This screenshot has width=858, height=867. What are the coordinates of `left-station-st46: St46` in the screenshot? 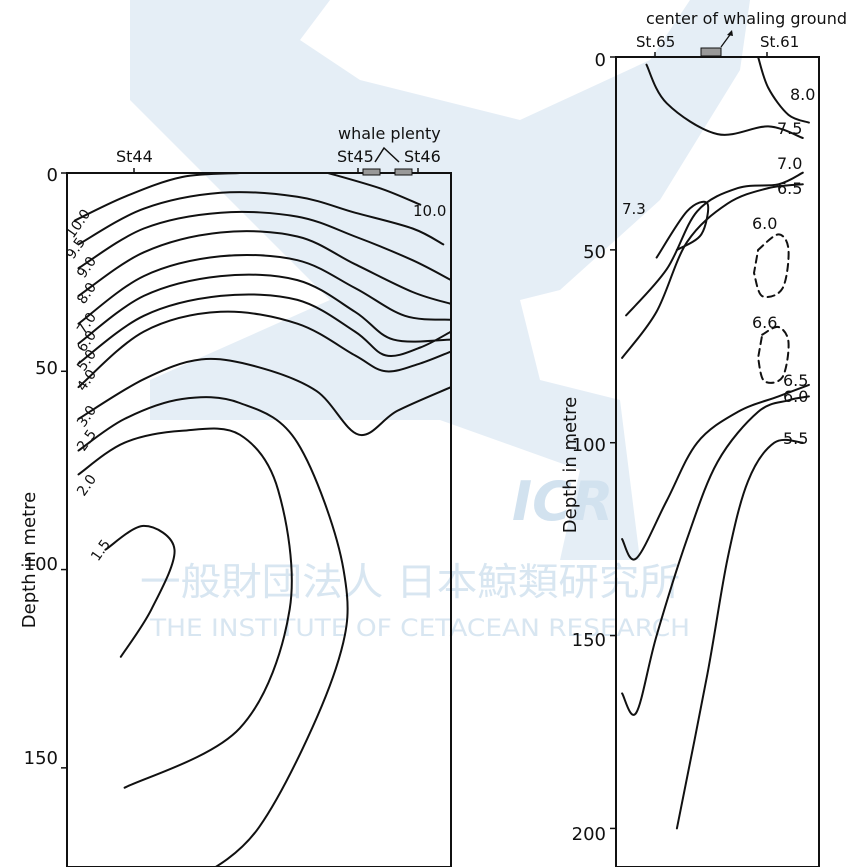 It's located at (422, 156).